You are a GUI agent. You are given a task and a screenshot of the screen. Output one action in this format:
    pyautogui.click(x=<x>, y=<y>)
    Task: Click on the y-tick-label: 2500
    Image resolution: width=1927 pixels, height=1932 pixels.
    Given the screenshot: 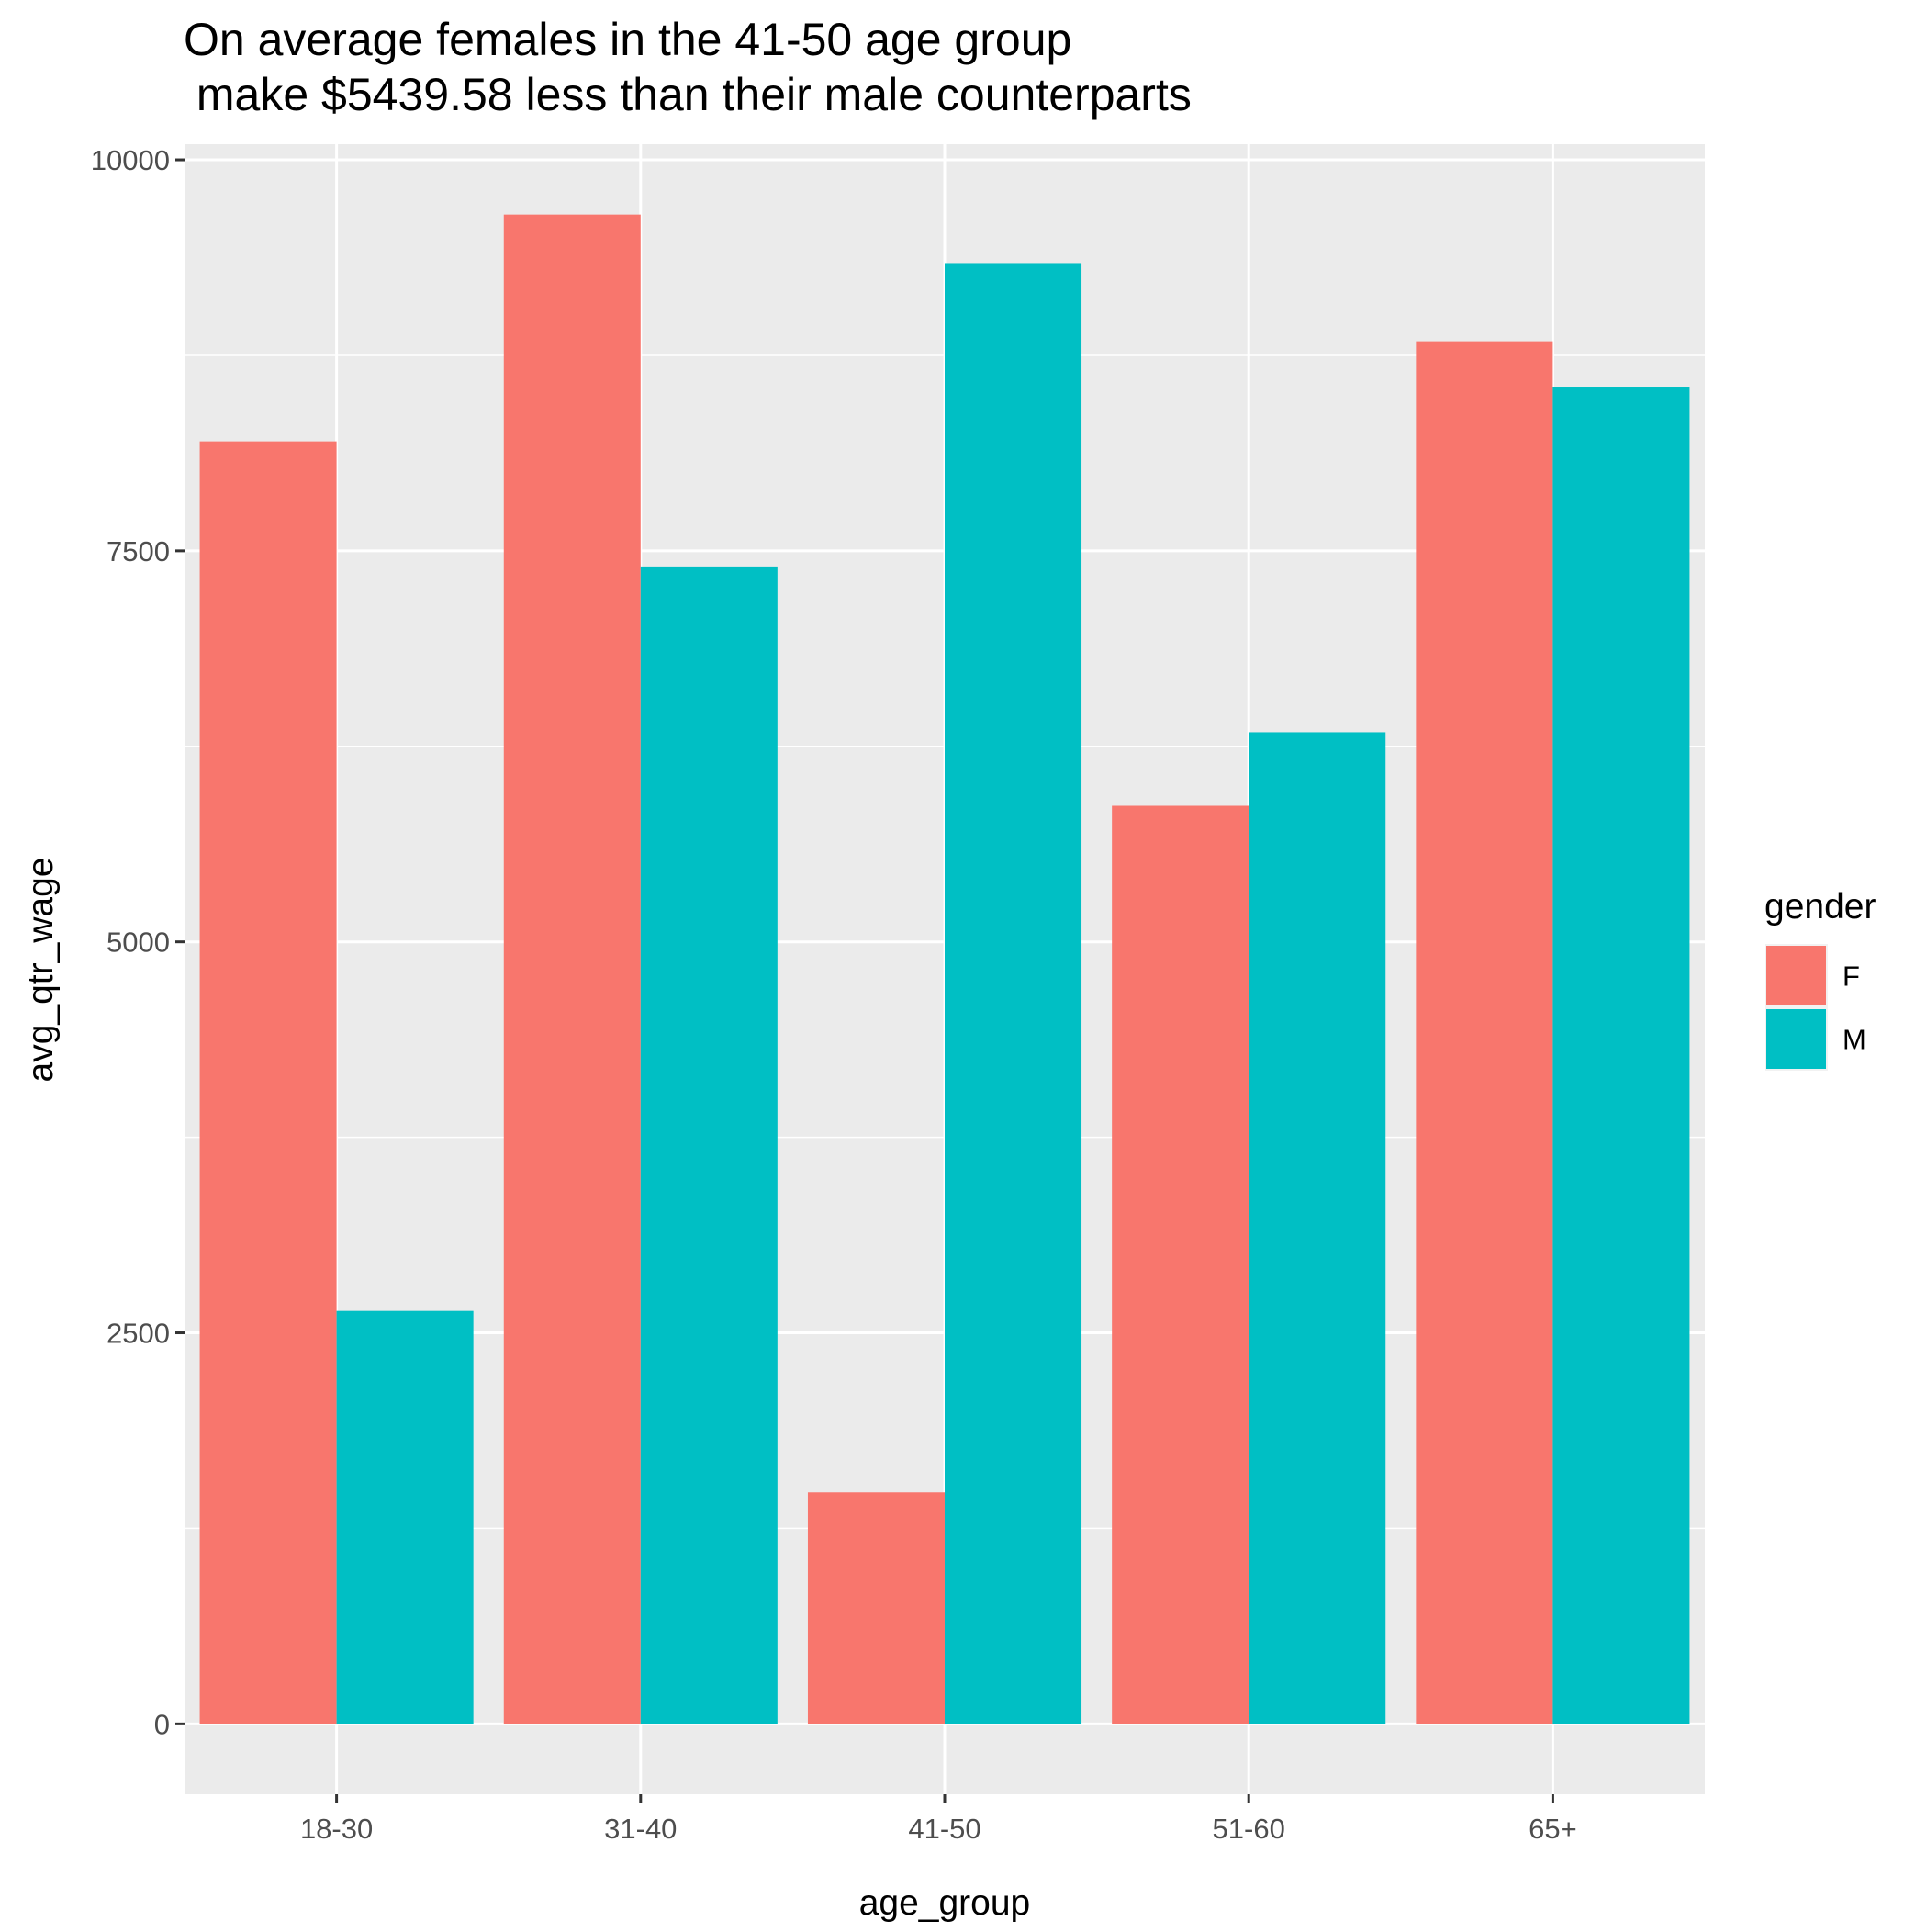 What is the action you would take?
    pyautogui.click(x=138, y=1334)
    